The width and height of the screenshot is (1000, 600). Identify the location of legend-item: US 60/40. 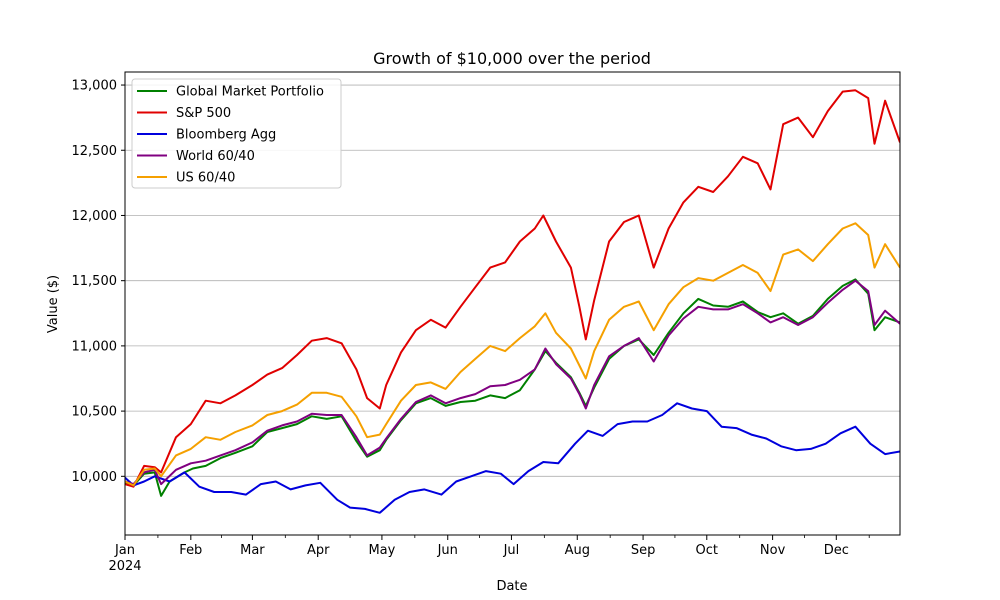
(186, 178).